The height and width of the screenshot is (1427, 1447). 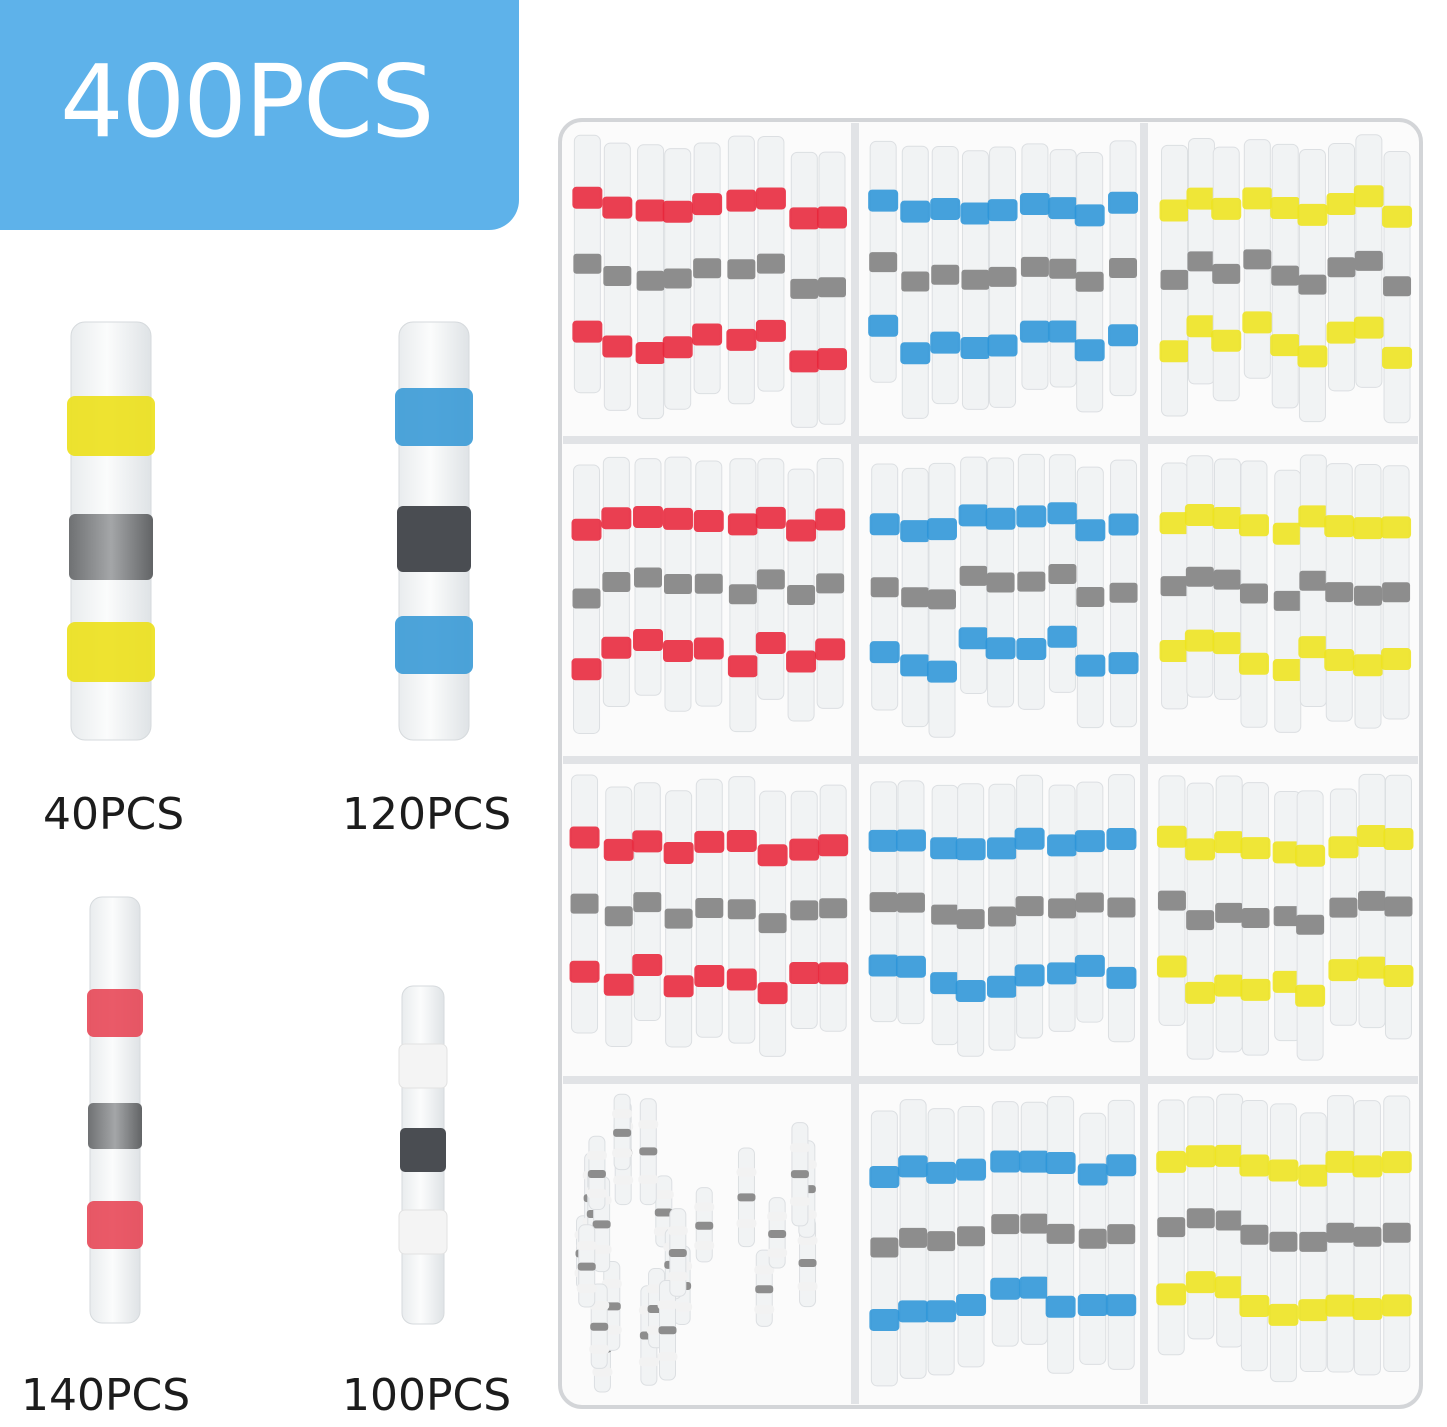 What do you see at coordinates (708, 595) in the screenshot?
I see `tray-compartment-red` at bounding box center [708, 595].